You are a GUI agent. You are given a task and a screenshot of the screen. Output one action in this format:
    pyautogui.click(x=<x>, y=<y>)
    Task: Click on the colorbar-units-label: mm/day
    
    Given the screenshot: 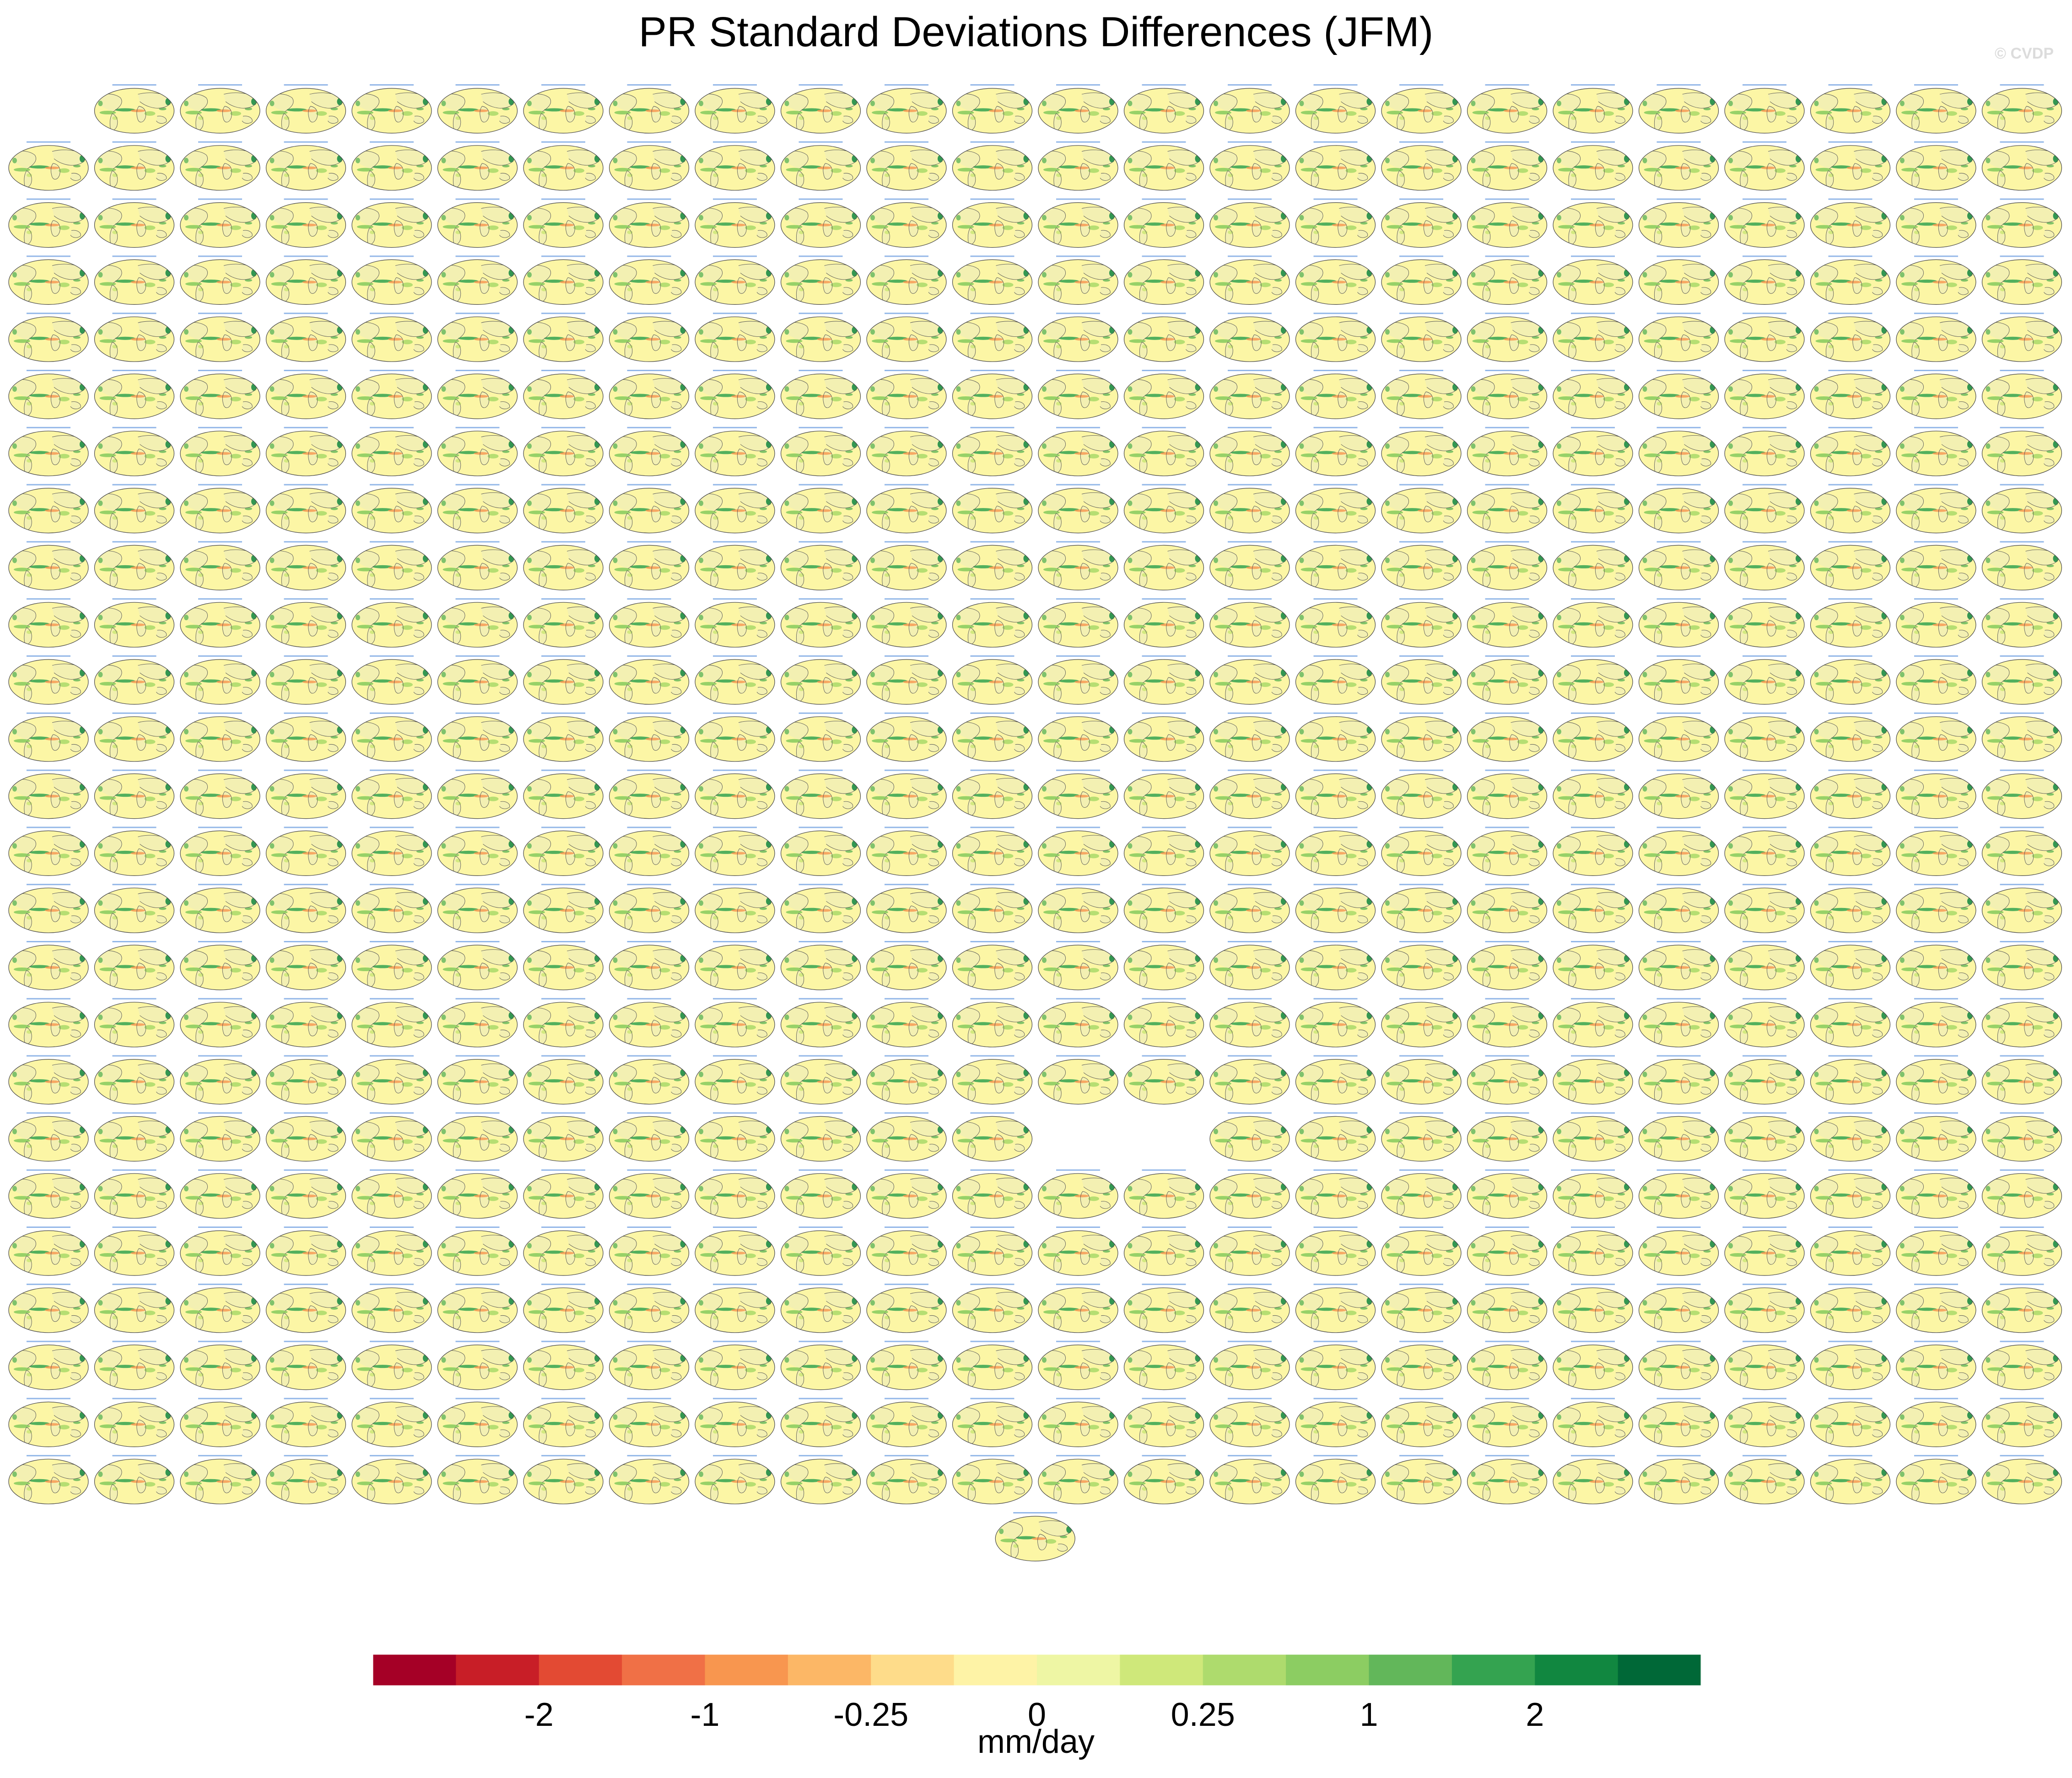 What is the action you would take?
    pyautogui.click(x=1036, y=1742)
    